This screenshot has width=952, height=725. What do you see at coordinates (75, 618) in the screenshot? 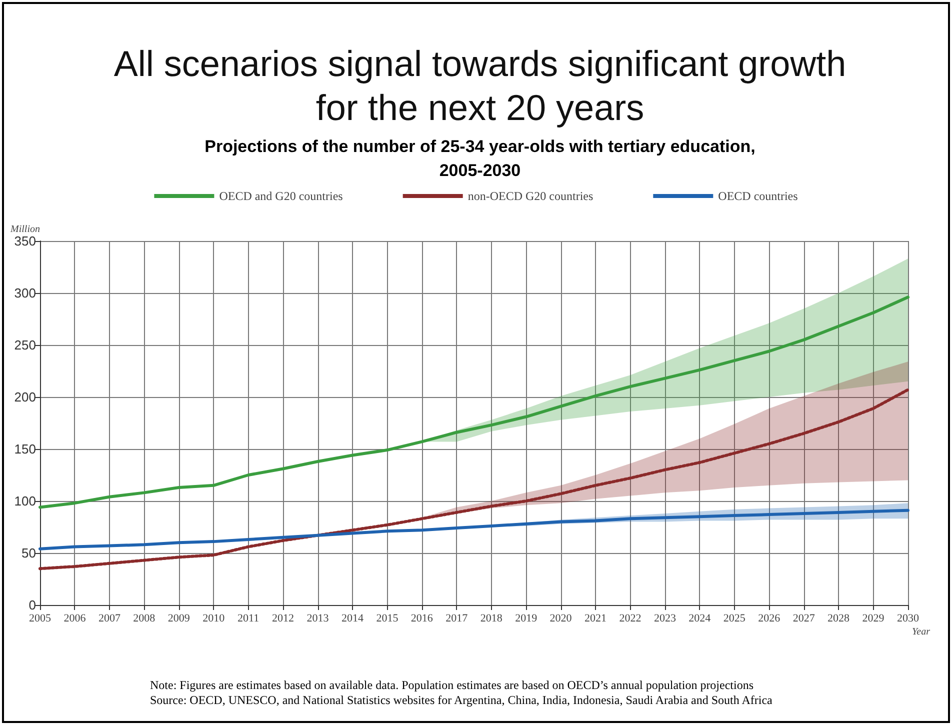
I see `x-tick-label: 2006` at bounding box center [75, 618].